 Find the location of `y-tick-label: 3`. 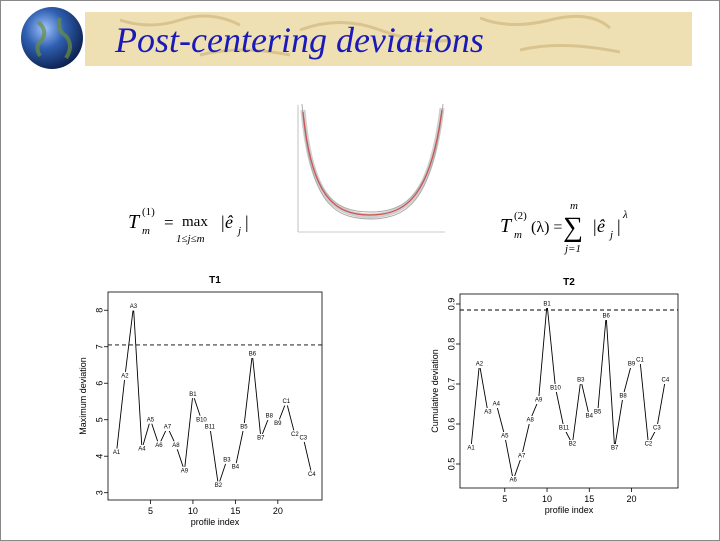

y-tick-label: 3 is located at coordinates (99, 492).